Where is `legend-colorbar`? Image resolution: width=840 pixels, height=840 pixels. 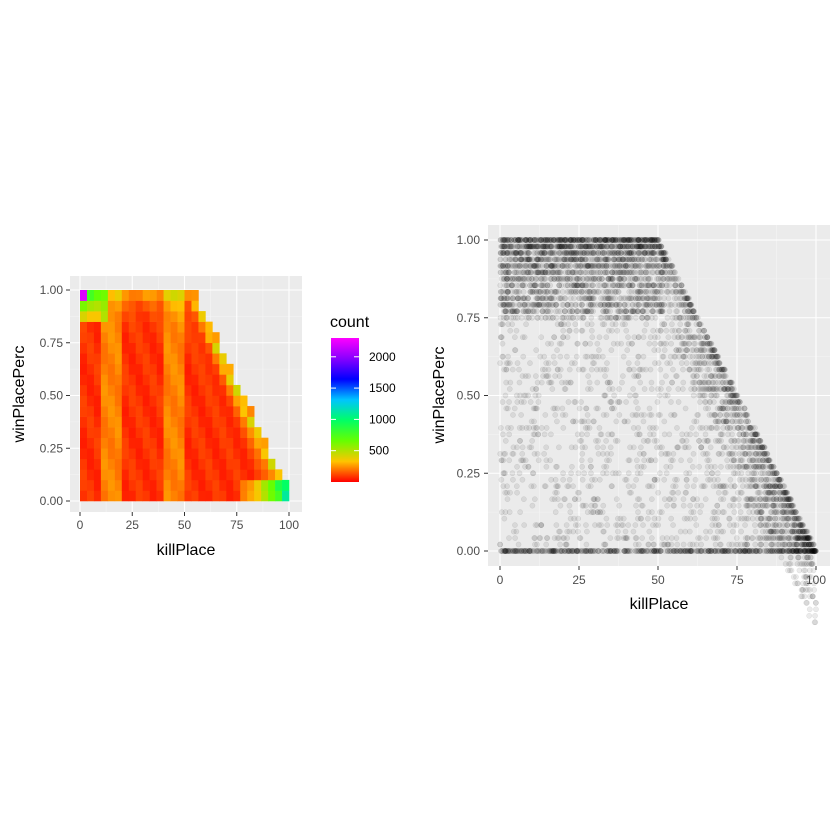 legend-colorbar is located at coordinates (345, 410).